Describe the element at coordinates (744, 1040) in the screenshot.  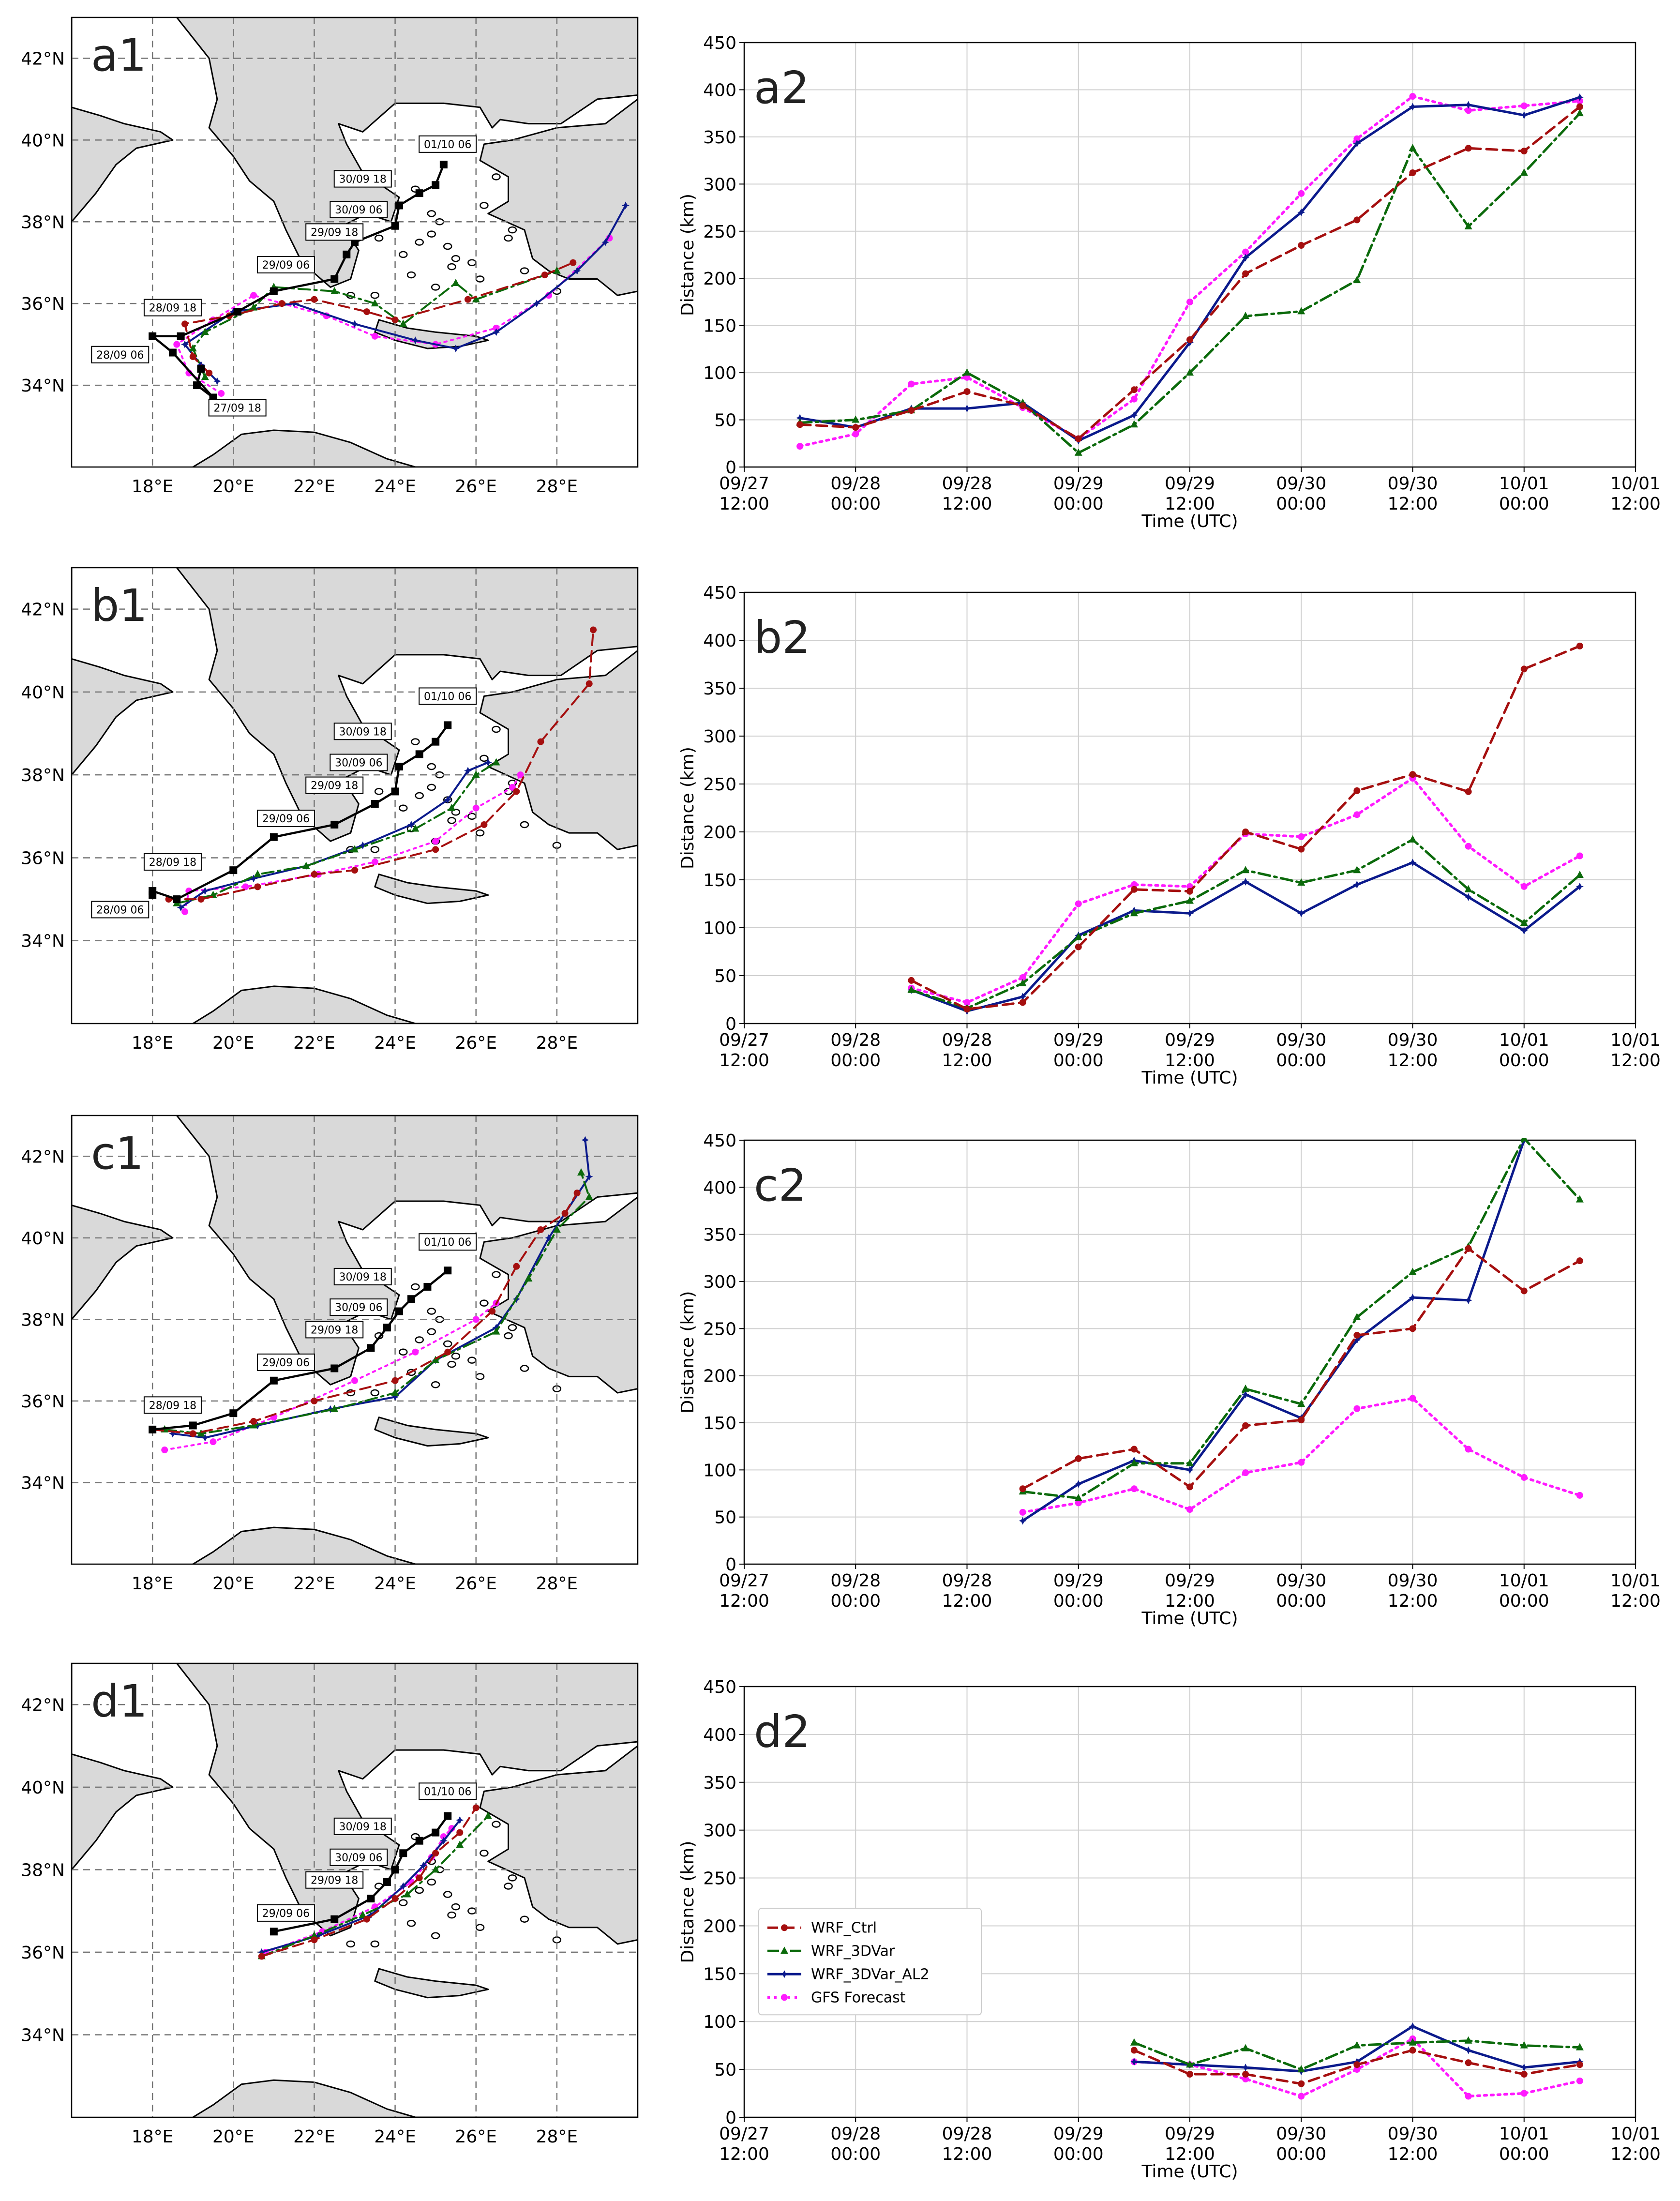
I see `x-tick-label-date: 09/27` at that location.